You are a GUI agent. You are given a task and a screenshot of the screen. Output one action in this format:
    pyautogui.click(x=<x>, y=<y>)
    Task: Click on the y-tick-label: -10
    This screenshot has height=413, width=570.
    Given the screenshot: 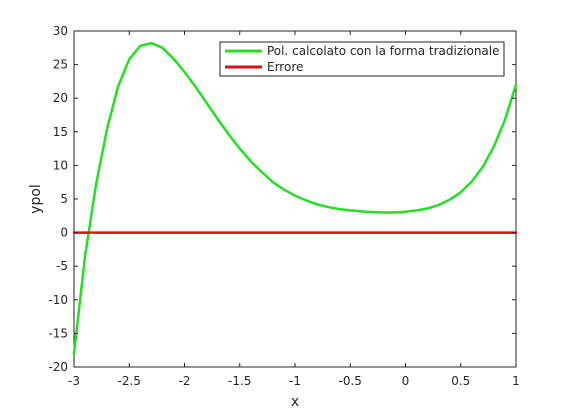 What is the action you would take?
    pyautogui.click(x=58, y=300)
    